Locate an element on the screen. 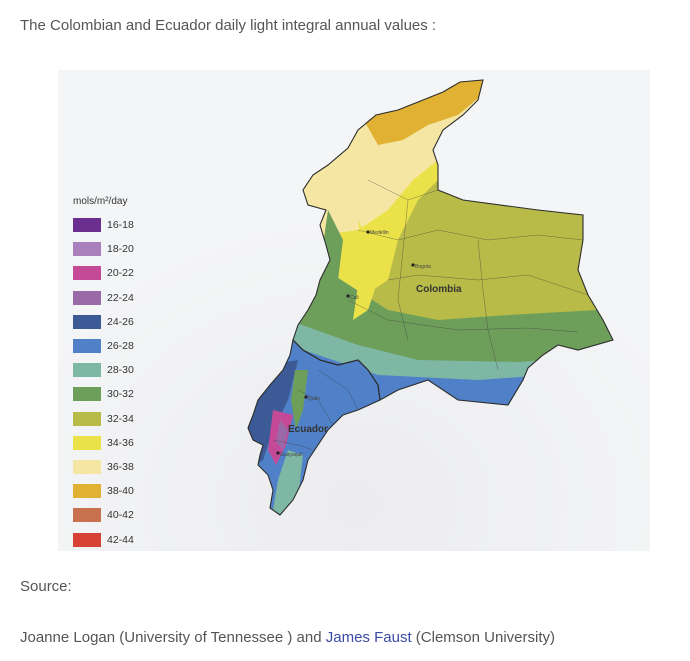 The image size is (690, 661). legend-item: 18-20 is located at coordinates (128, 249).